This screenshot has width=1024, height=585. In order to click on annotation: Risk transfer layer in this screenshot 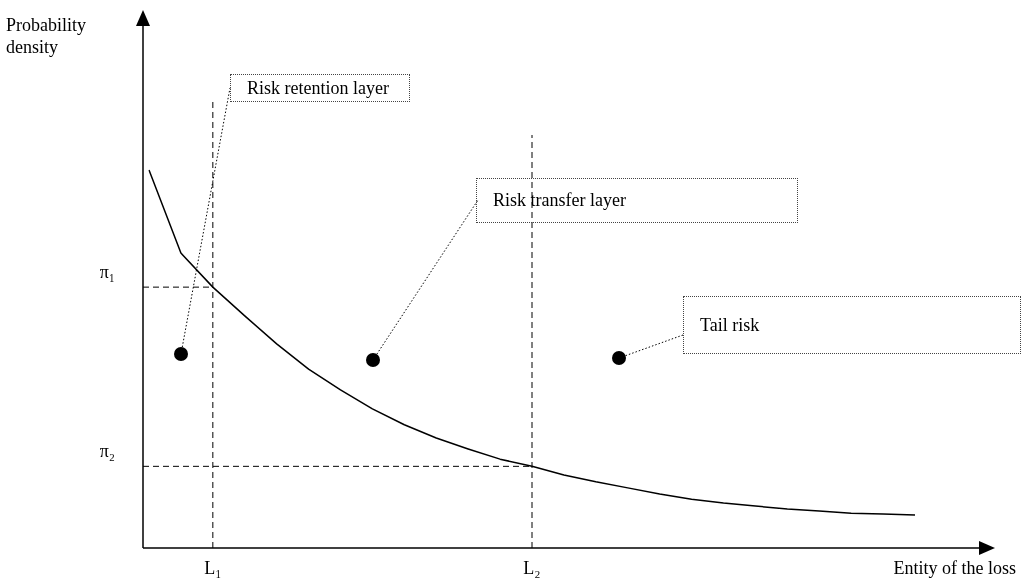, I will do `click(637, 200)`.